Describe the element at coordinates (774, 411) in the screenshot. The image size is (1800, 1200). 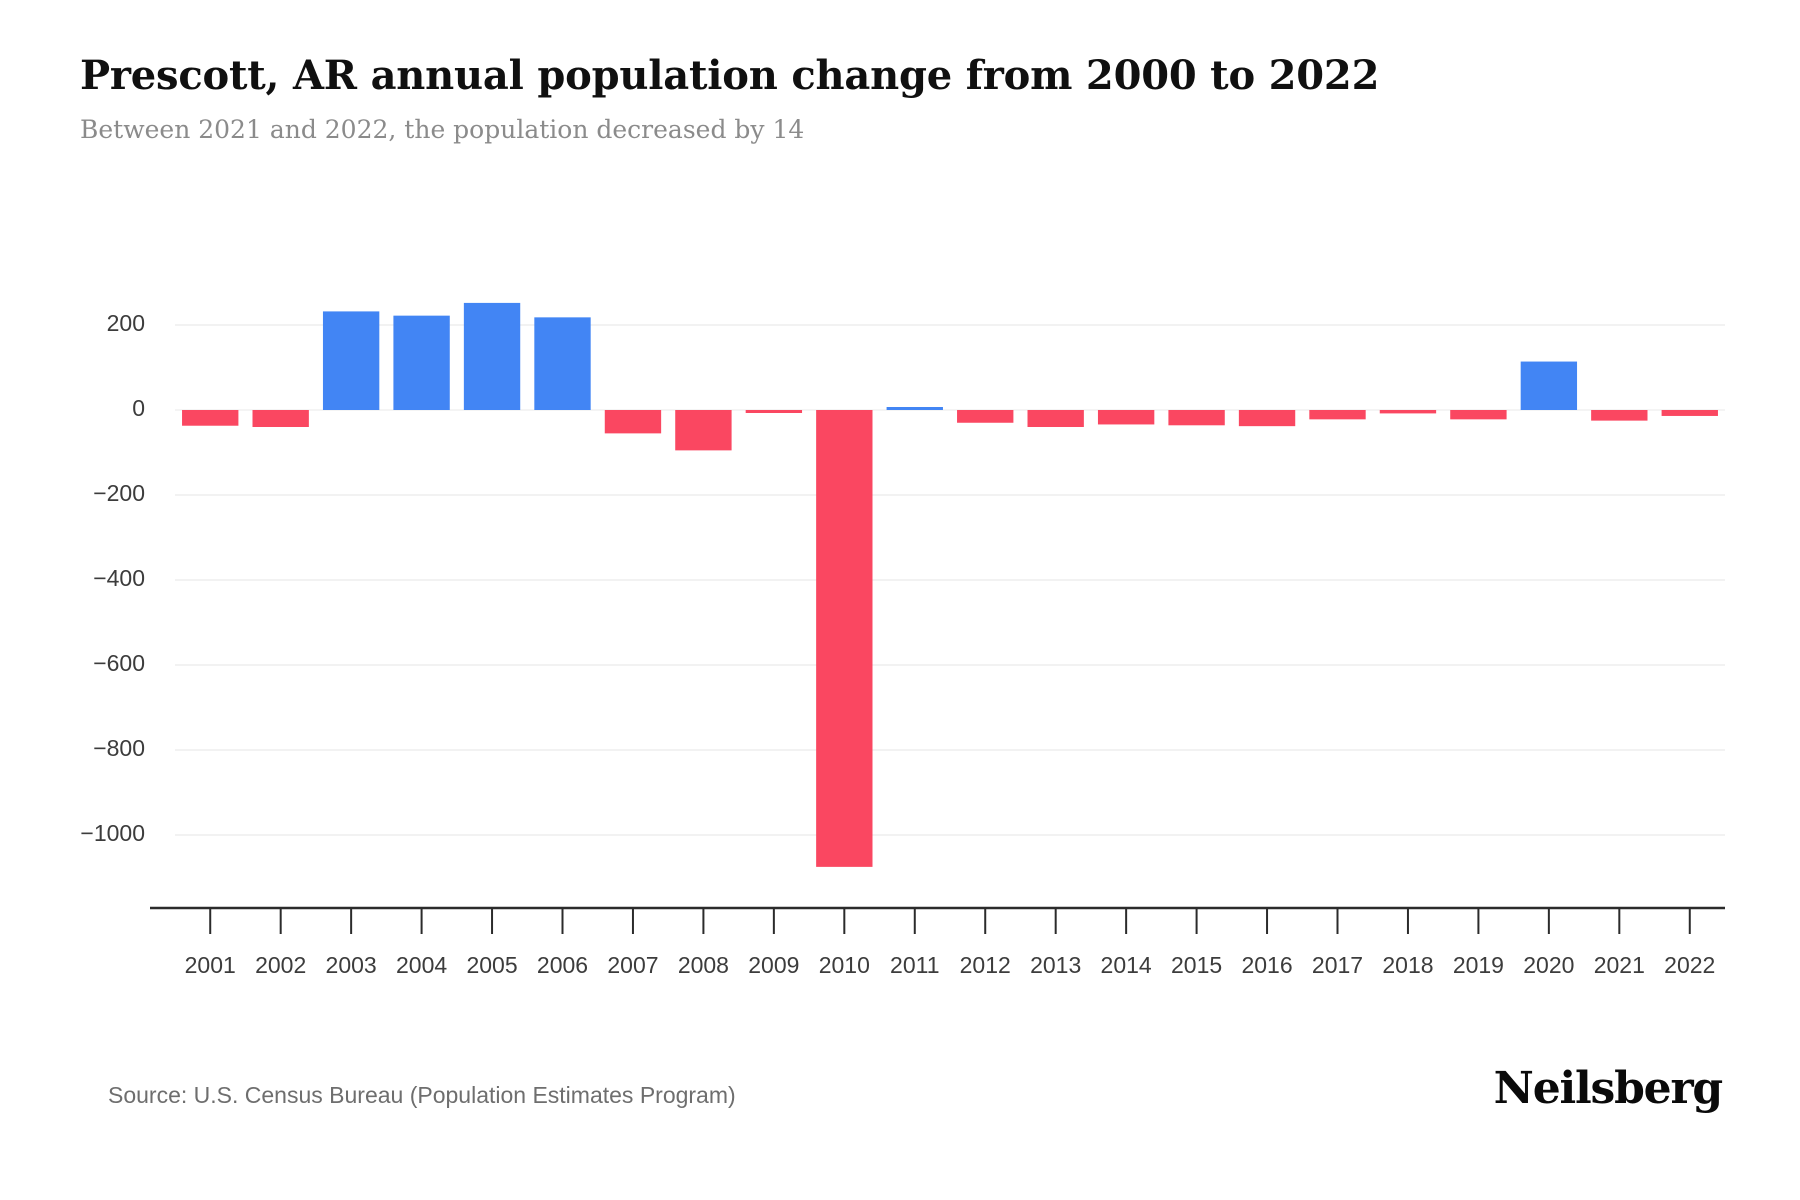
I see `bar-2009` at that location.